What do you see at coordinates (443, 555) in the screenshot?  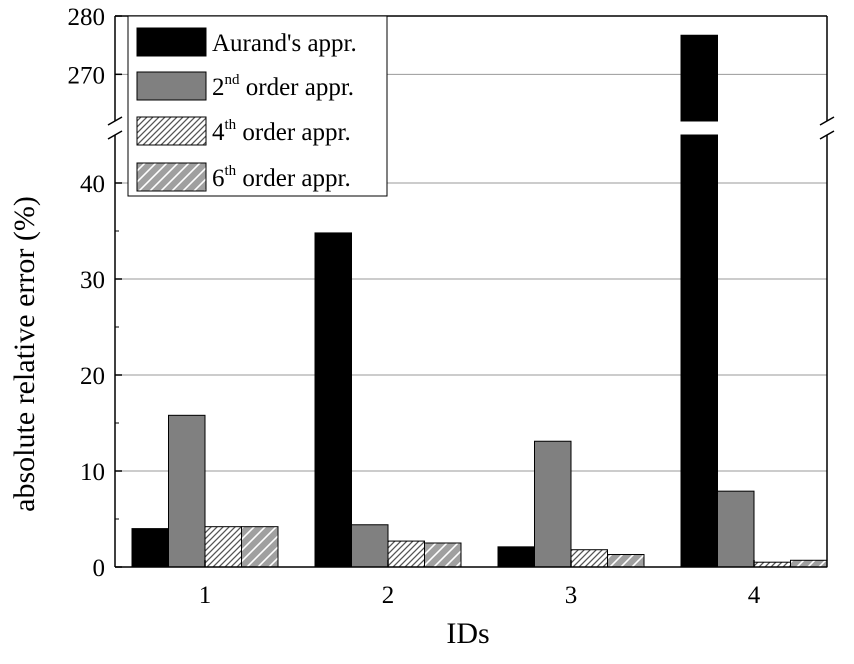 I see `bar-series4-id2` at bounding box center [443, 555].